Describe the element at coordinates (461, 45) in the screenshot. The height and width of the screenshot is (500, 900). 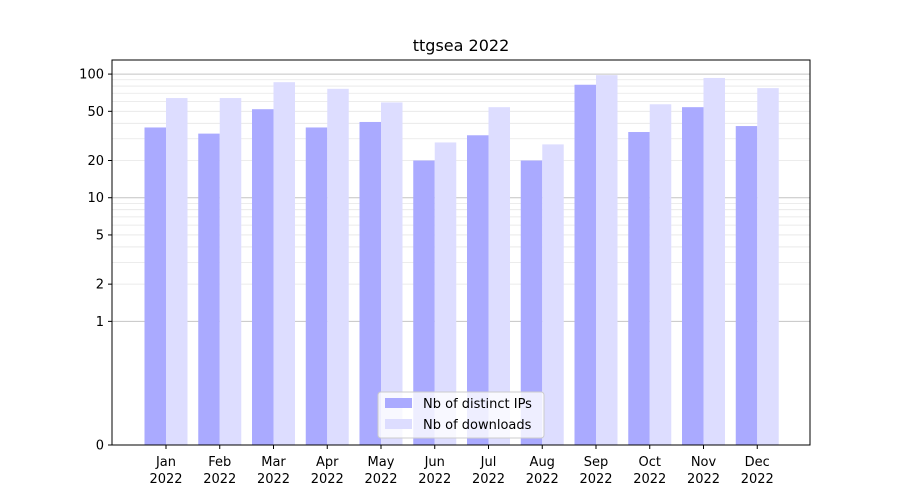
I see `chart-title: ttgsea 2022` at that location.